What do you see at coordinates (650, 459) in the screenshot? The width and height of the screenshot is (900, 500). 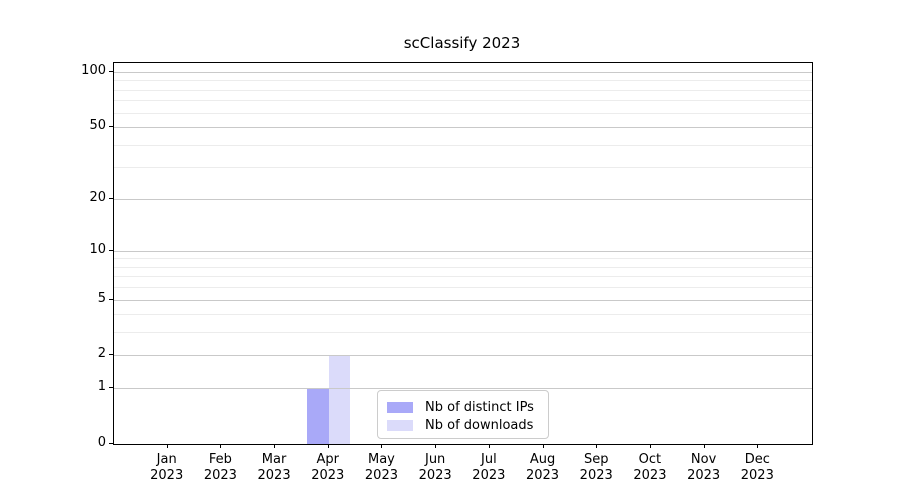 I see `x-tick-month: Oct` at bounding box center [650, 459].